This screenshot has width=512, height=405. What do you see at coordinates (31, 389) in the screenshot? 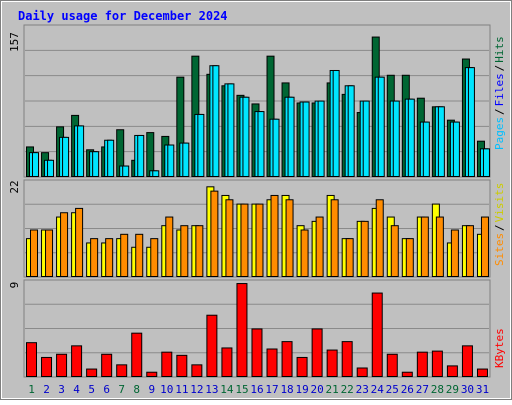
I see `day-label: 1` at bounding box center [31, 389].